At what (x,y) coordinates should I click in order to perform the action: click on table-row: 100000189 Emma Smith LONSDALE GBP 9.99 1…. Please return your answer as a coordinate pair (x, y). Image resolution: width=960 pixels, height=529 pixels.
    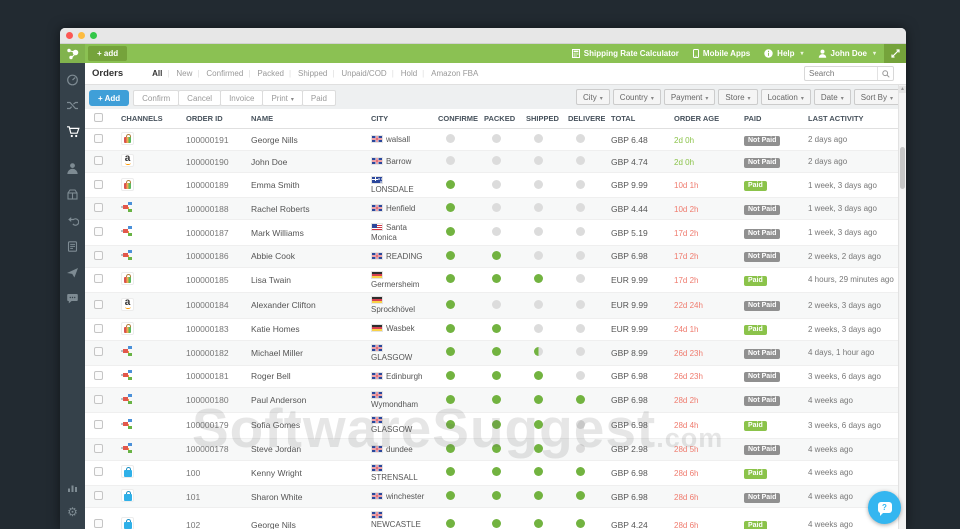
    Looking at the image, I should click on (491, 185).